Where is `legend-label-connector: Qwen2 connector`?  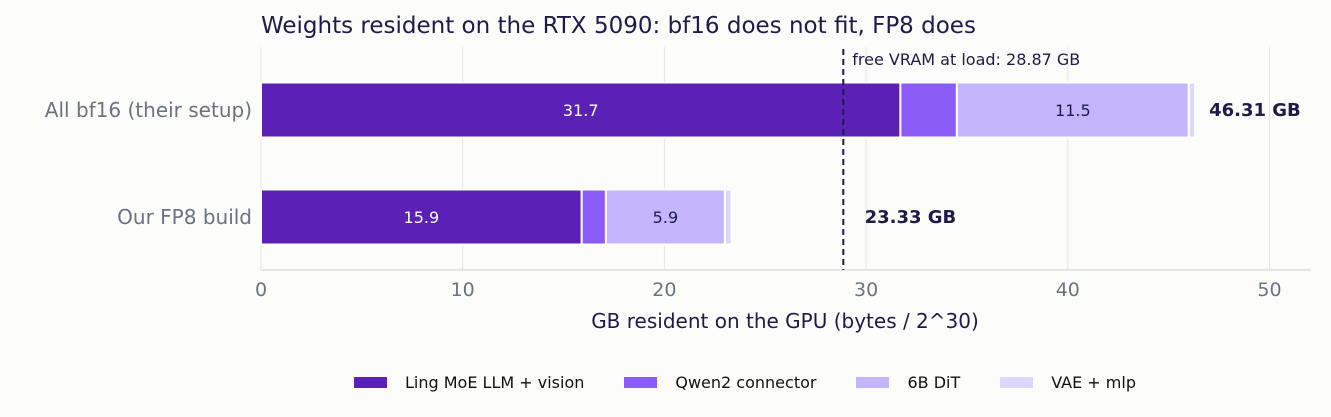
legend-label-connector: Qwen2 connector is located at coordinates (746, 382).